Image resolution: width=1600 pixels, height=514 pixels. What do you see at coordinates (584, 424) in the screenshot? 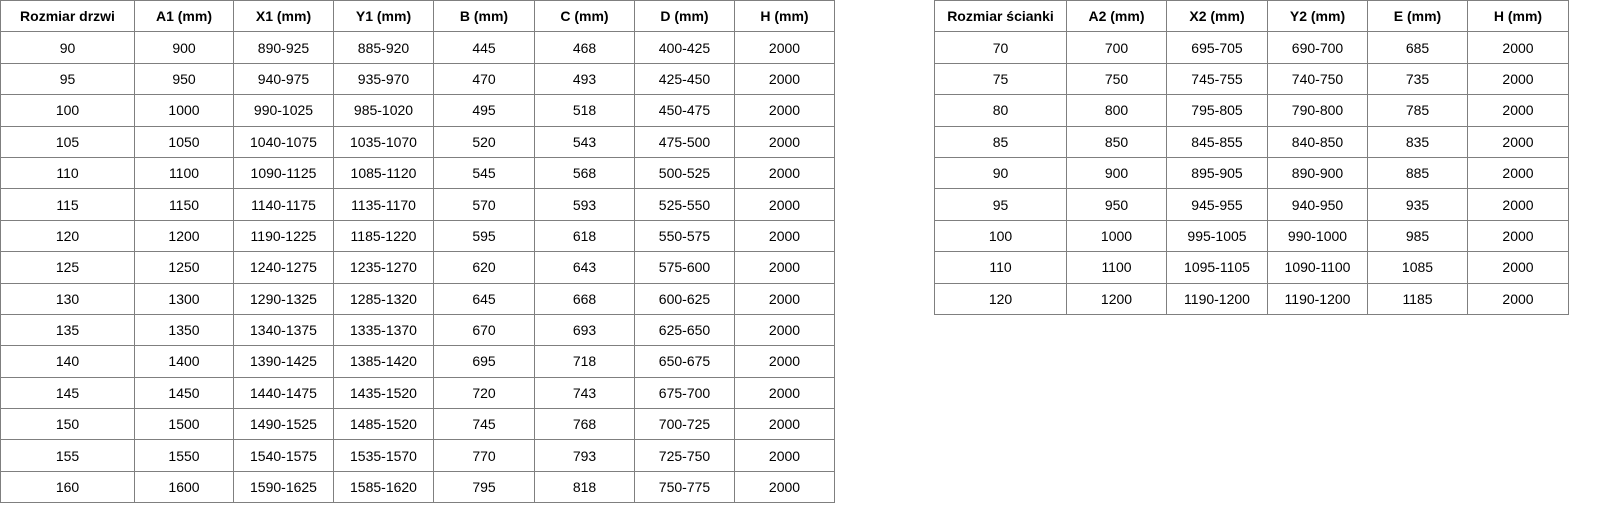
I see `table-cell: 768` at bounding box center [584, 424].